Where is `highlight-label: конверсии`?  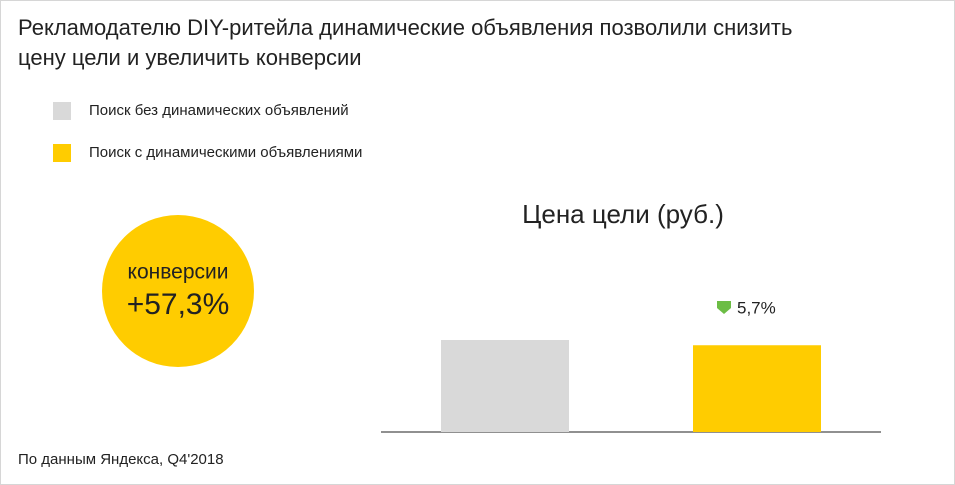
highlight-label: конверсии is located at coordinates (178, 272).